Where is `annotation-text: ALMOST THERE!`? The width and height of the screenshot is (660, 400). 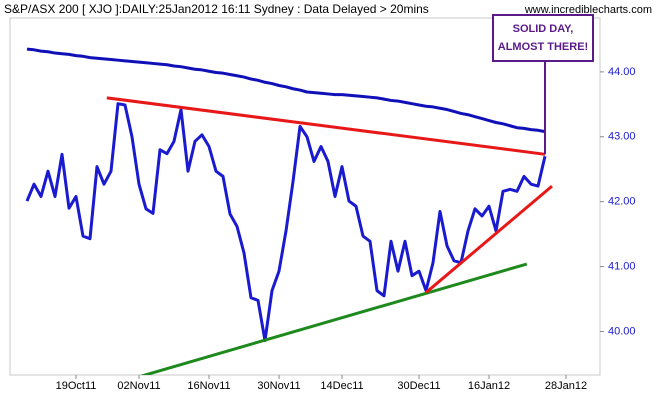 annotation-text: ALMOST THERE! is located at coordinates (543, 47).